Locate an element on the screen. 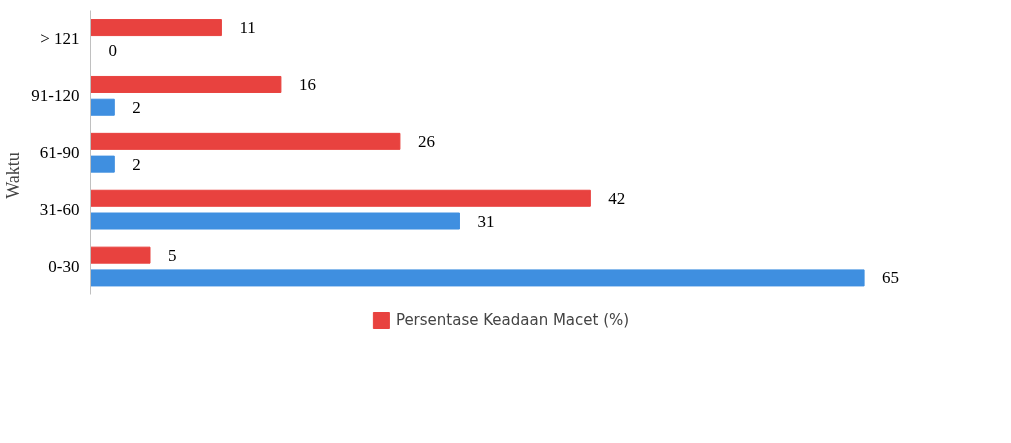 The image size is (1011, 443). y-axis-title: Waktu is located at coordinates (13, 175).